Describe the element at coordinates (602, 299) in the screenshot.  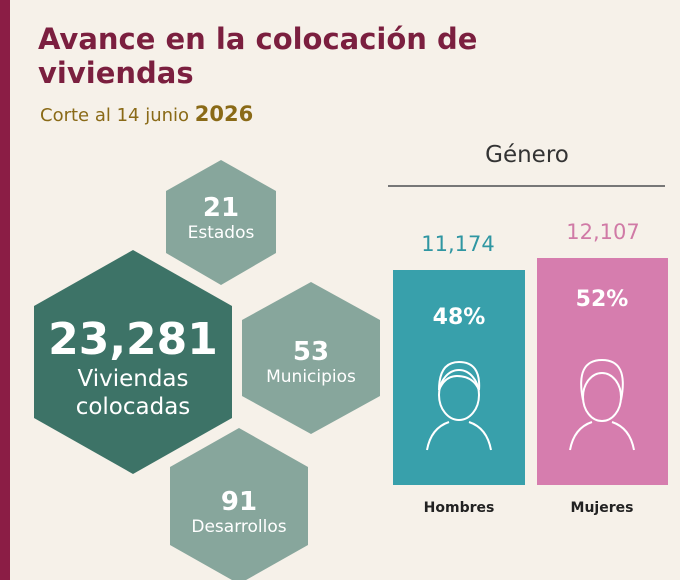
I see `percent: 52%` at that location.